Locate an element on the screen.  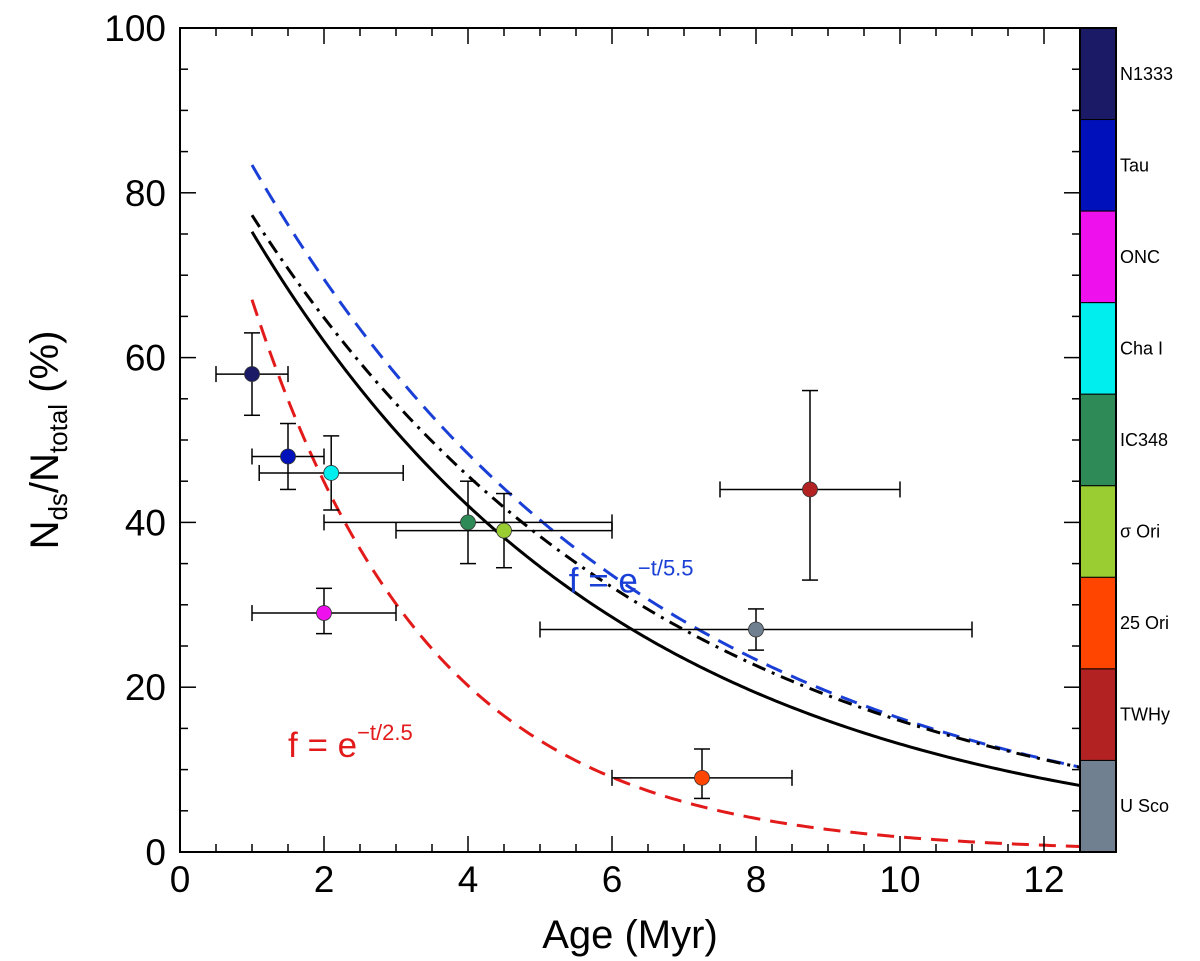
y-axis-title-suffix: (%) is located at coordinates (45, 367).